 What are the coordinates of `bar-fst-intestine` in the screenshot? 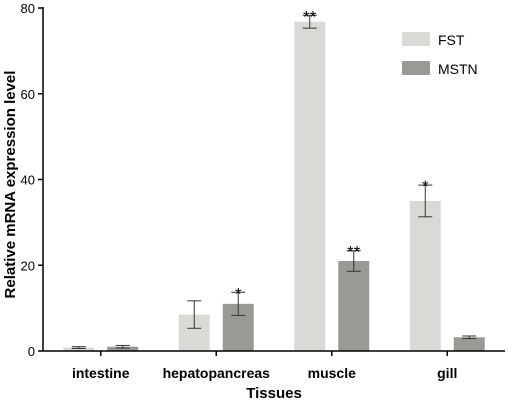 It's located at (79, 349).